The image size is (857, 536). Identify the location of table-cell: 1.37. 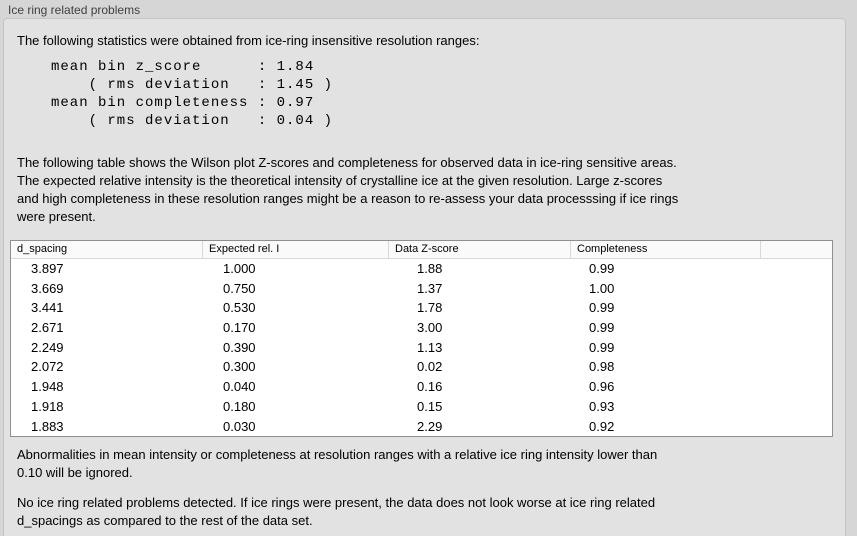
(430, 288).